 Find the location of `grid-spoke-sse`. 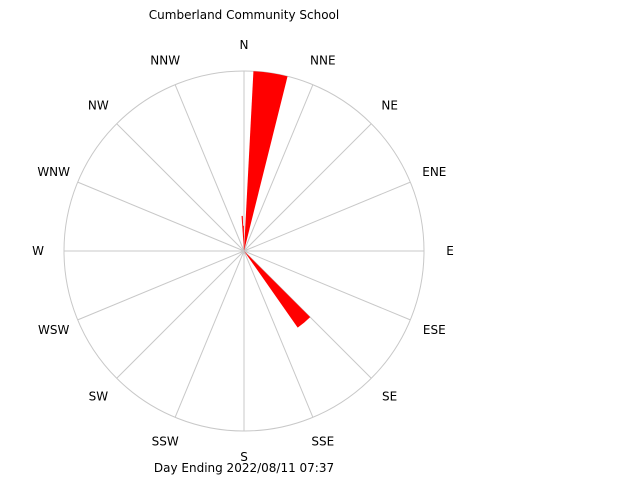

grid-spoke-sse is located at coordinates (278, 334).